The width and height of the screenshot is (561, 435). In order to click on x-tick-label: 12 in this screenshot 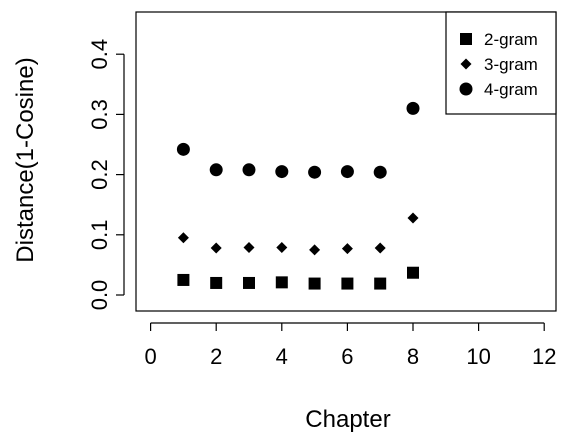, I will do `click(544, 356)`.